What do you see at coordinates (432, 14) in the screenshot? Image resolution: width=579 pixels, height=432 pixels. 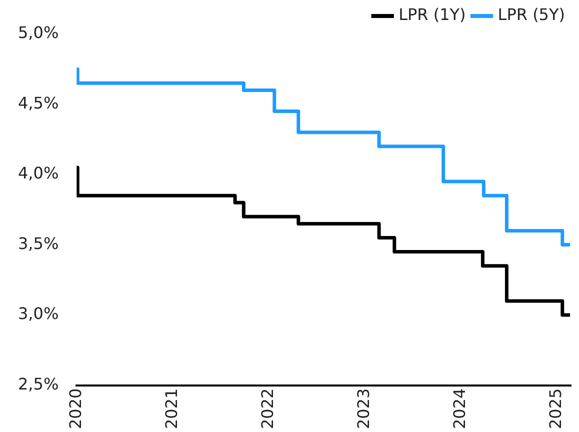 I see `legend-label: LPR (1Y)` at bounding box center [432, 14].